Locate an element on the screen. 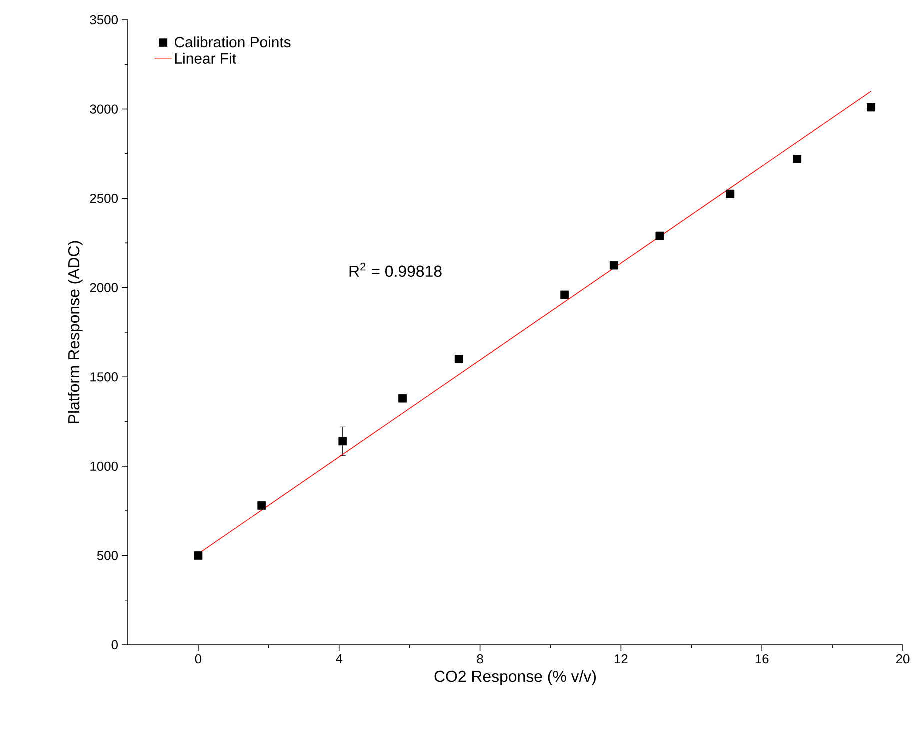 This screenshot has height=740, width=915. legend-label: Linear Fit is located at coordinates (205, 58).